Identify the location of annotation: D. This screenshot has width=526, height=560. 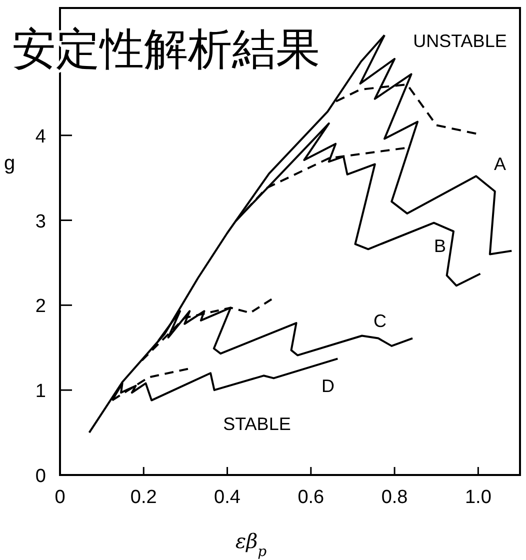
(328, 386).